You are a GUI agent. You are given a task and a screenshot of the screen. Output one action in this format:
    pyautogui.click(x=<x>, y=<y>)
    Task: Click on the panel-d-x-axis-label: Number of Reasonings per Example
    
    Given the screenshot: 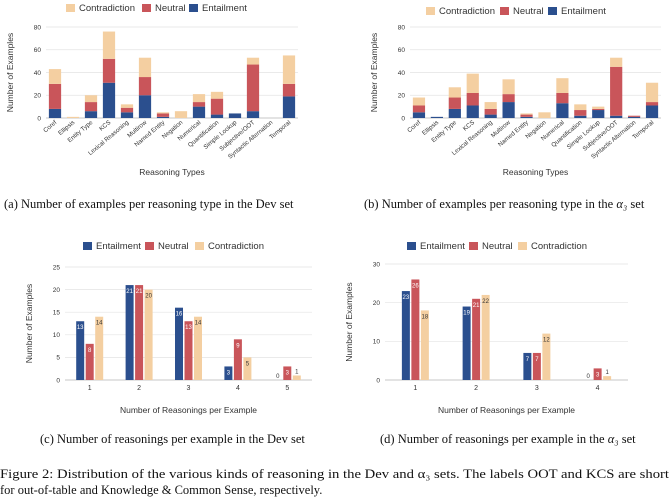 What is the action you would take?
    pyautogui.click(x=506, y=410)
    